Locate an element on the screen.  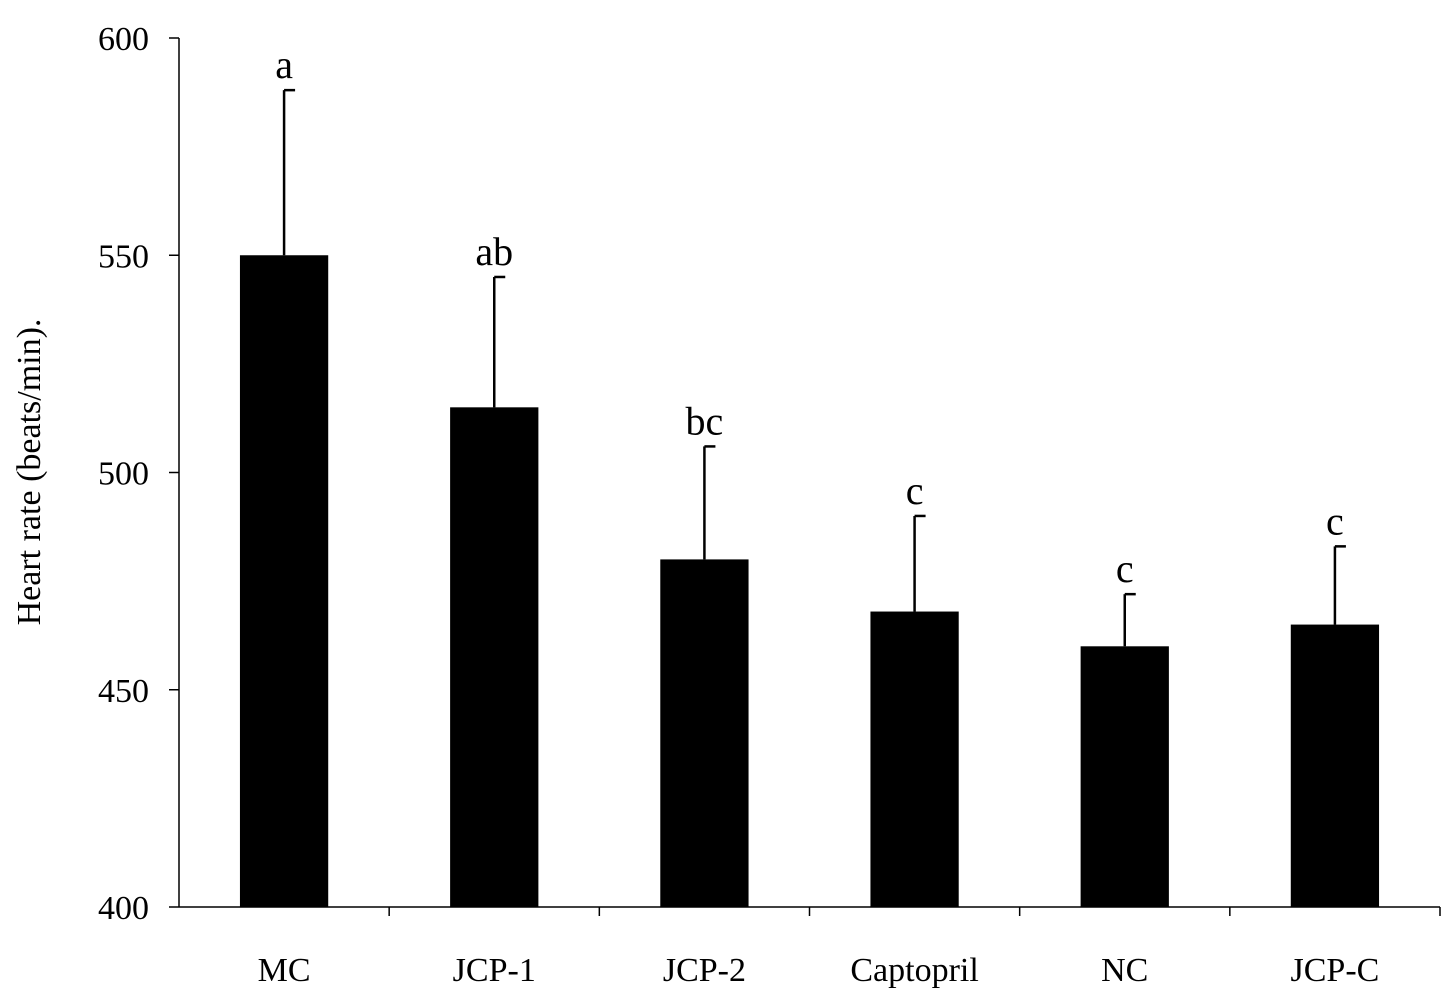
x-axis: MC JCP-1 JCP-2 Captopril NC JCP-C is located at coordinates (810, 947).